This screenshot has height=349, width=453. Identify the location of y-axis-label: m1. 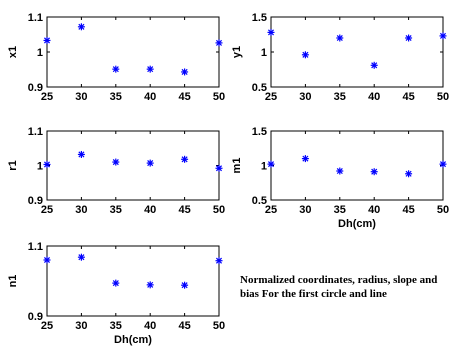
(237, 166).